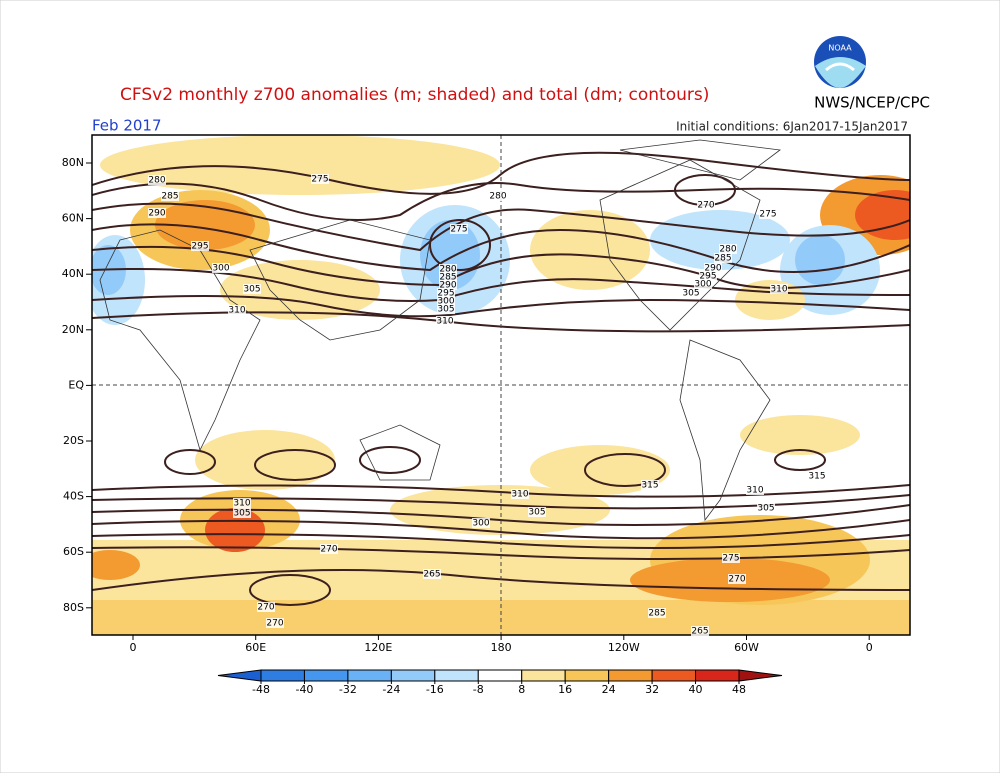 This screenshot has height=777, width=1000. I want to click on colorbar-label: 16, so click(565, 689).